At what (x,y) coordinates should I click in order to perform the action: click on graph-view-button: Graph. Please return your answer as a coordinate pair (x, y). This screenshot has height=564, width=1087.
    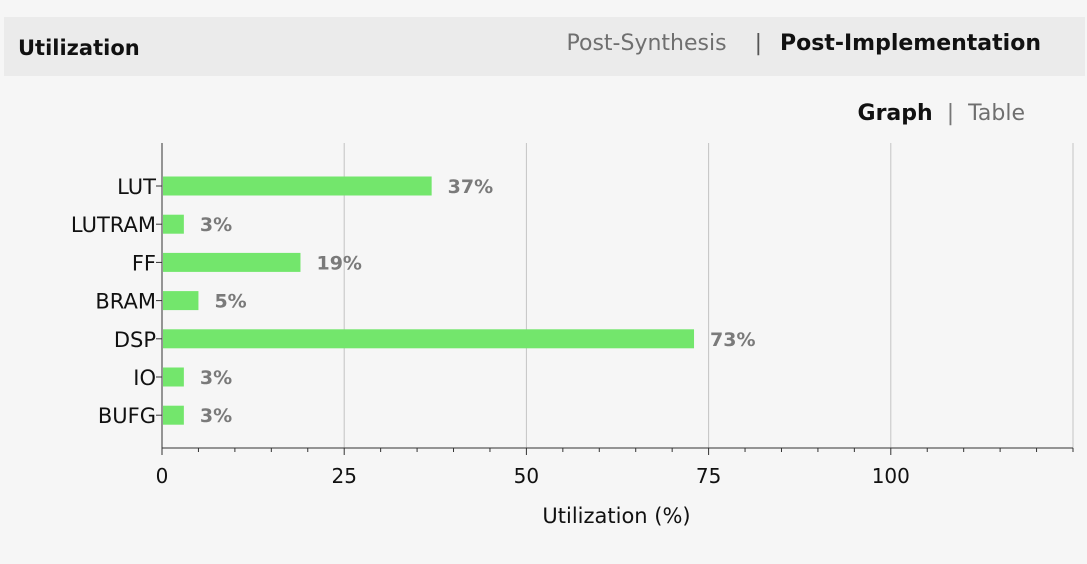
    Looking at the image, I should click on (895, 113).